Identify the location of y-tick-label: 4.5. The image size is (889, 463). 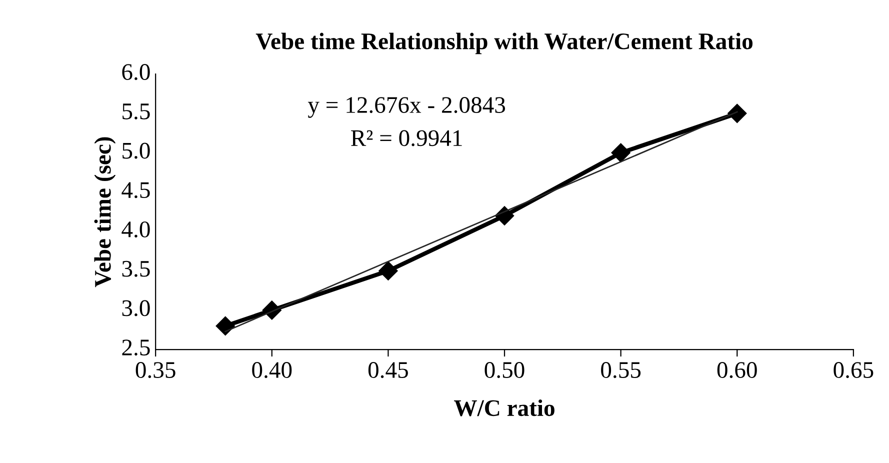
(136, 190).